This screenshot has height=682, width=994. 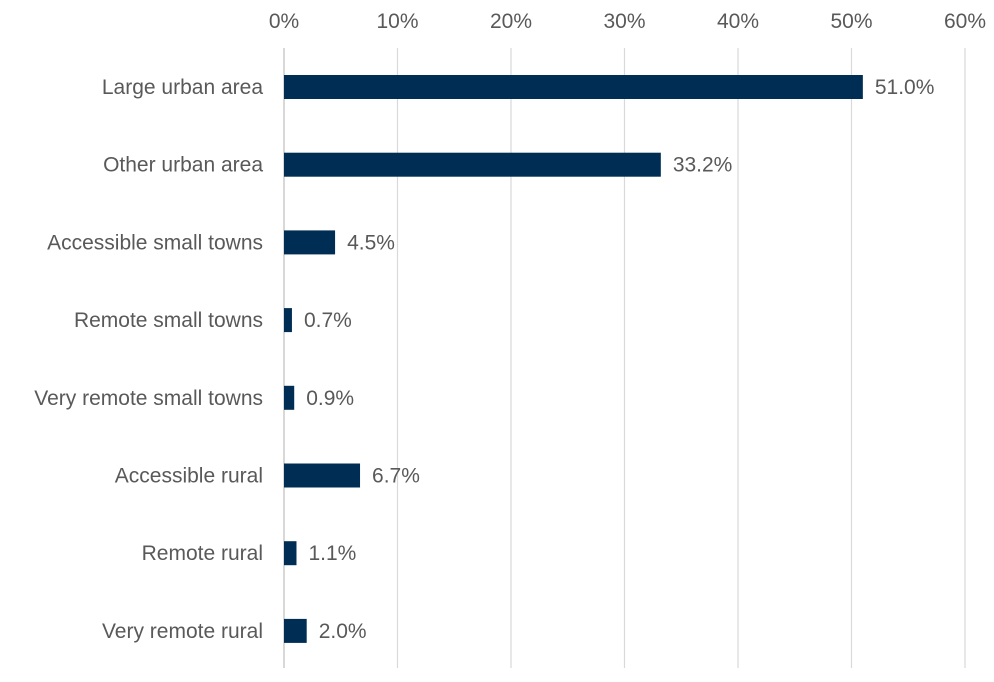 I want to click on data-label: 6.7%, so click(x=396, y=476).